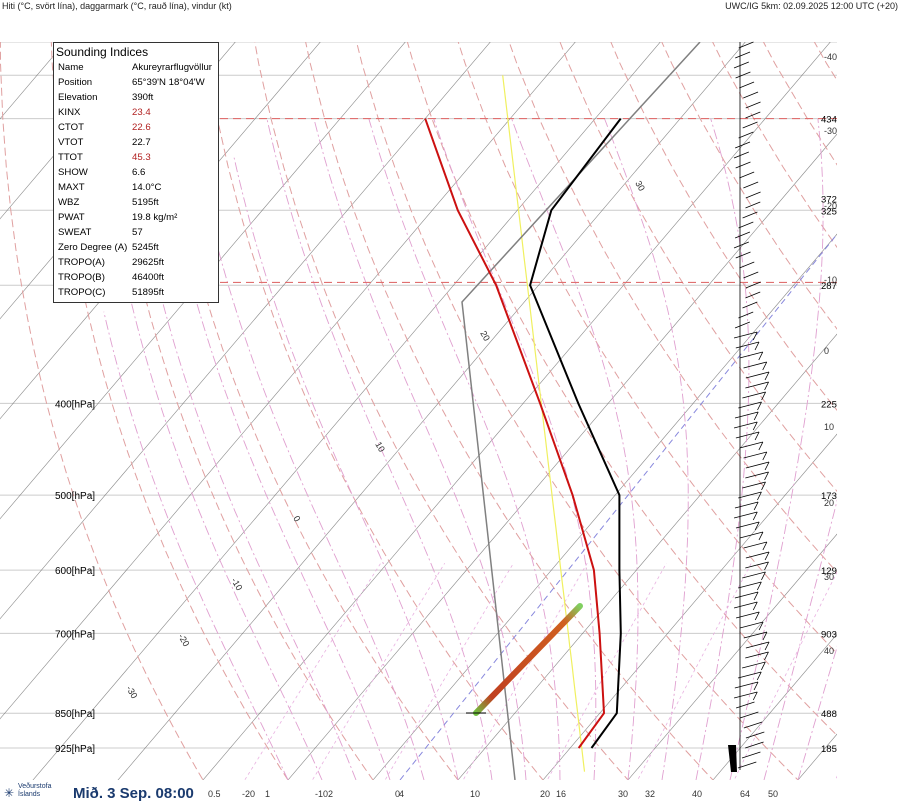 This screenshot has width=900, height=808. What do you see at coordinates (9, 793) in the screenshot?
I see `logo-icon: ✳` at bounding box center [9, 793].